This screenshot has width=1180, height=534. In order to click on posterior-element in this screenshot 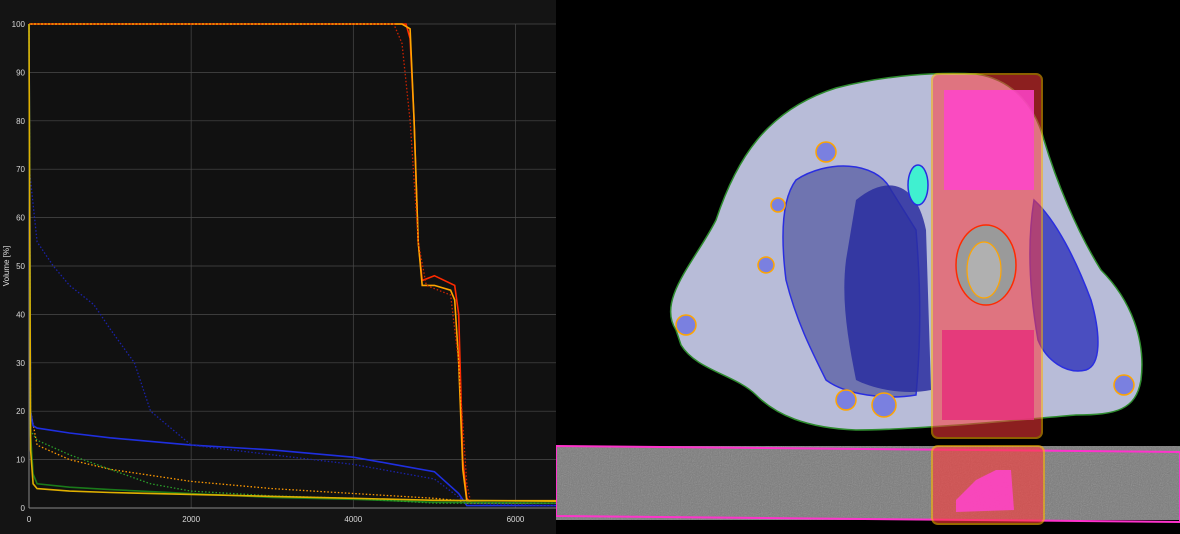, I will do `click(988, 375)`.